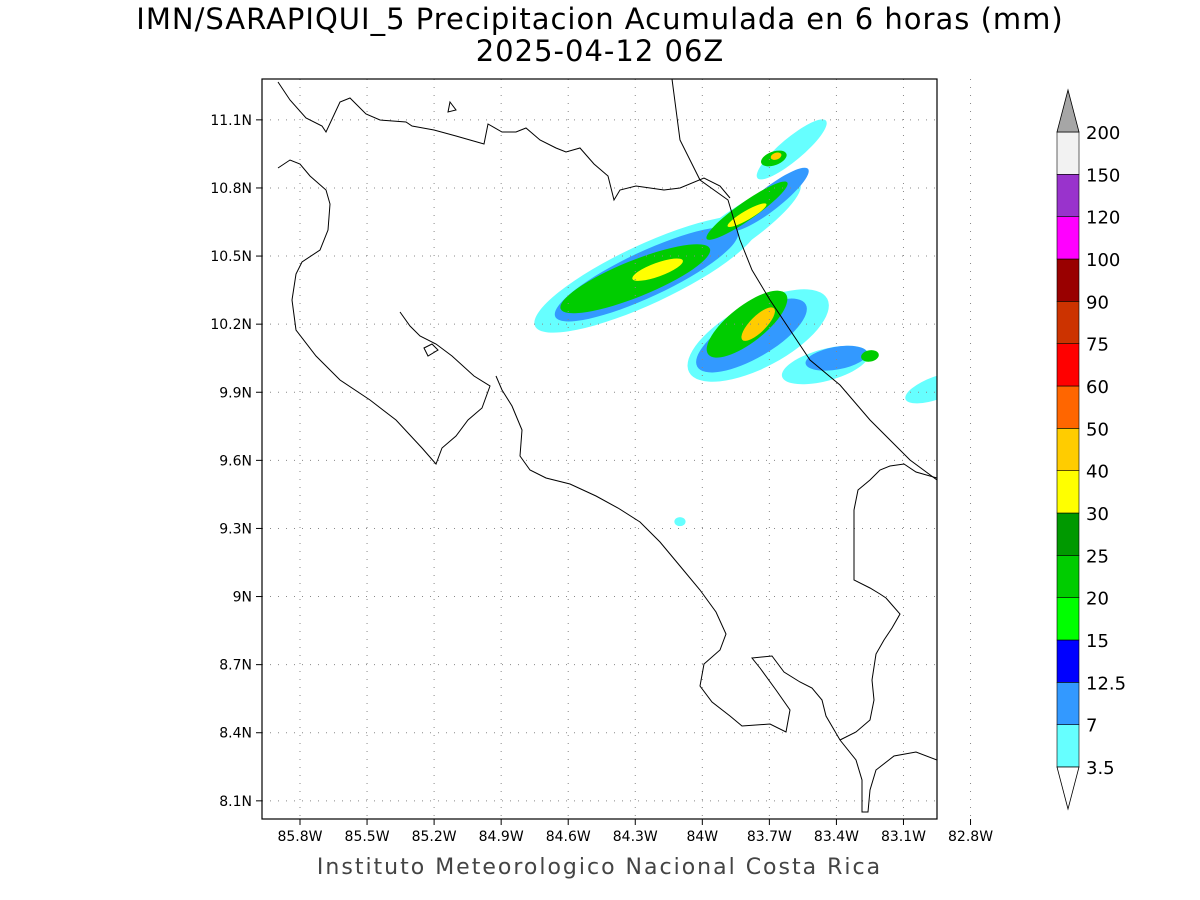  Describe the element at coordinates (1097, 387) in the screenshot. I see `colorbar-label: 60` at that location.